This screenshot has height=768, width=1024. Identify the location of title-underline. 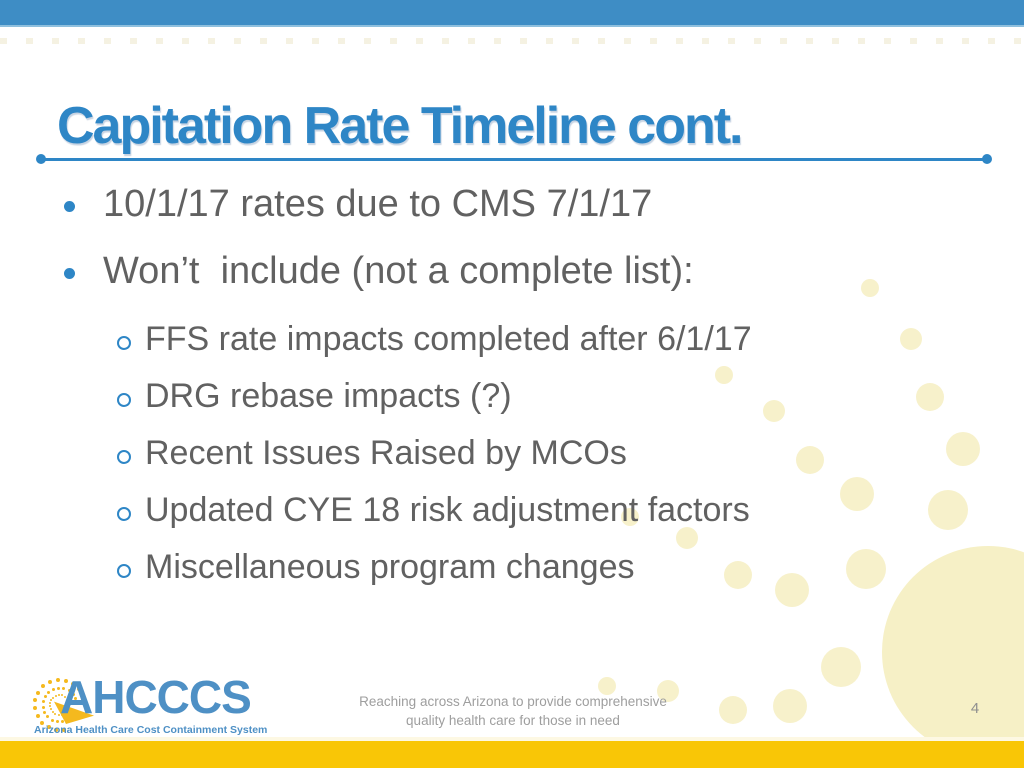
(515, 159).